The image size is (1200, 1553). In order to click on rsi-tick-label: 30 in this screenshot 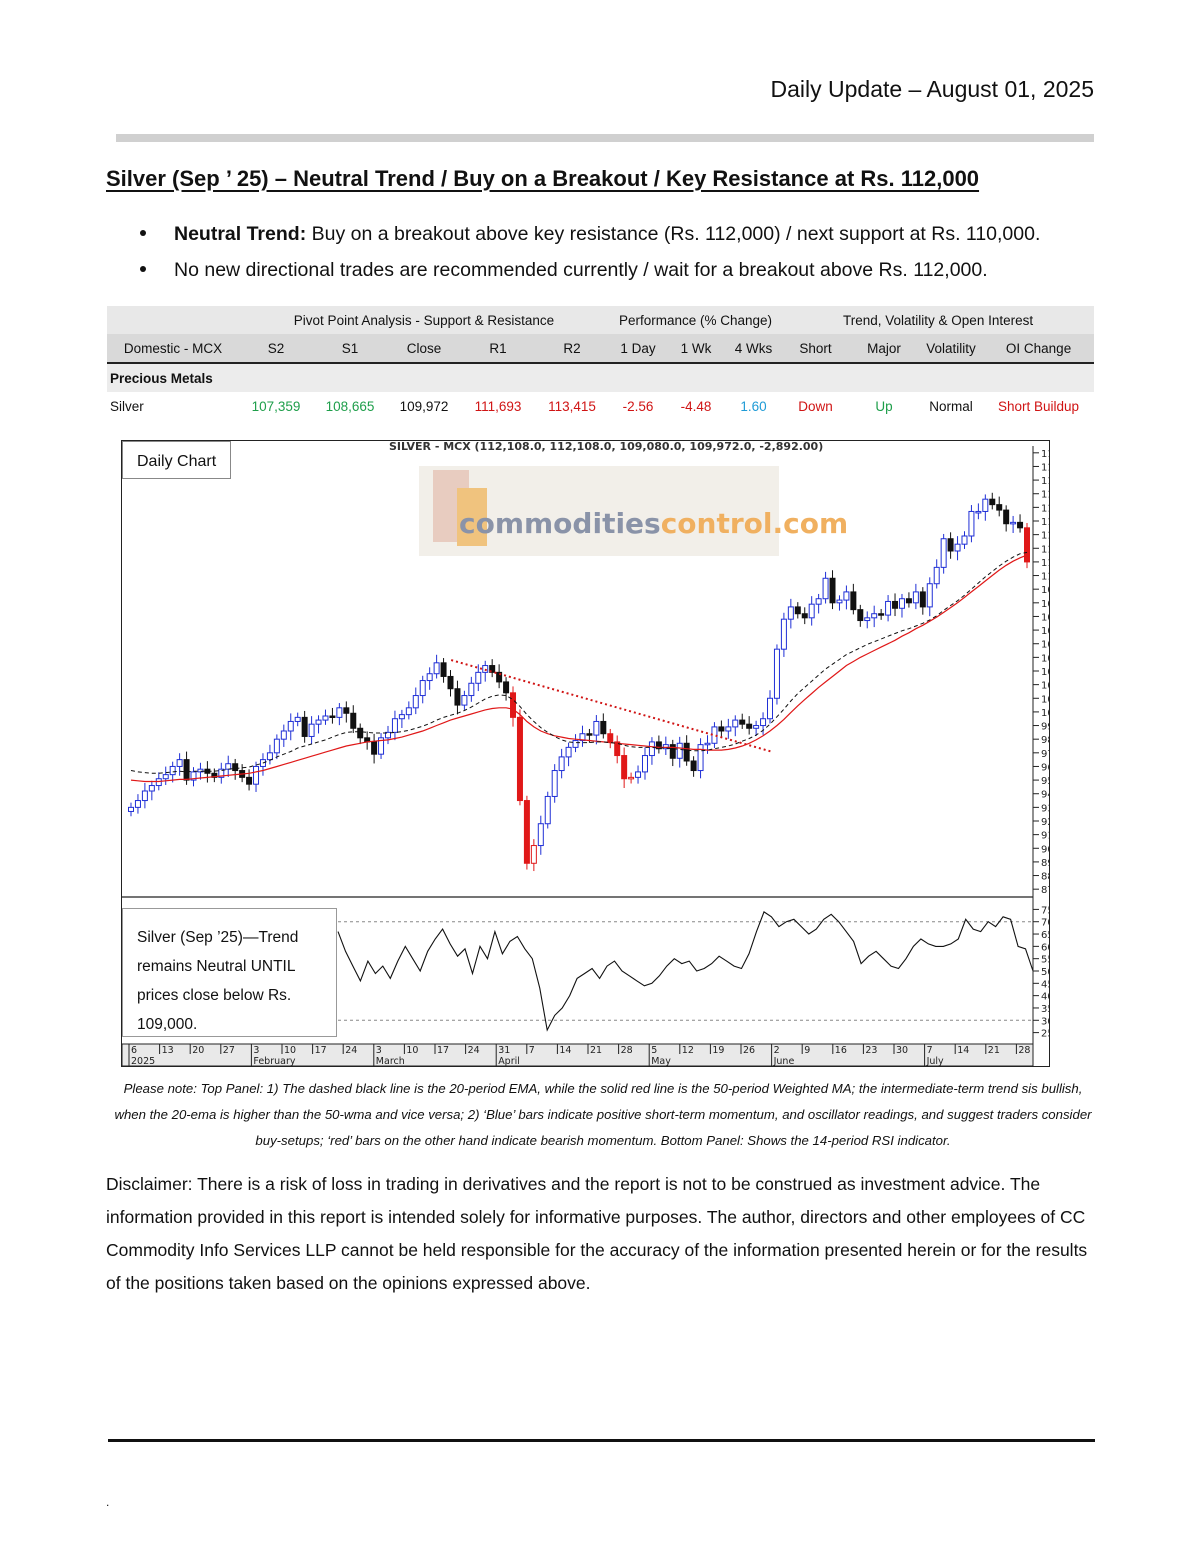, I will do `click(1045, 1021)`.